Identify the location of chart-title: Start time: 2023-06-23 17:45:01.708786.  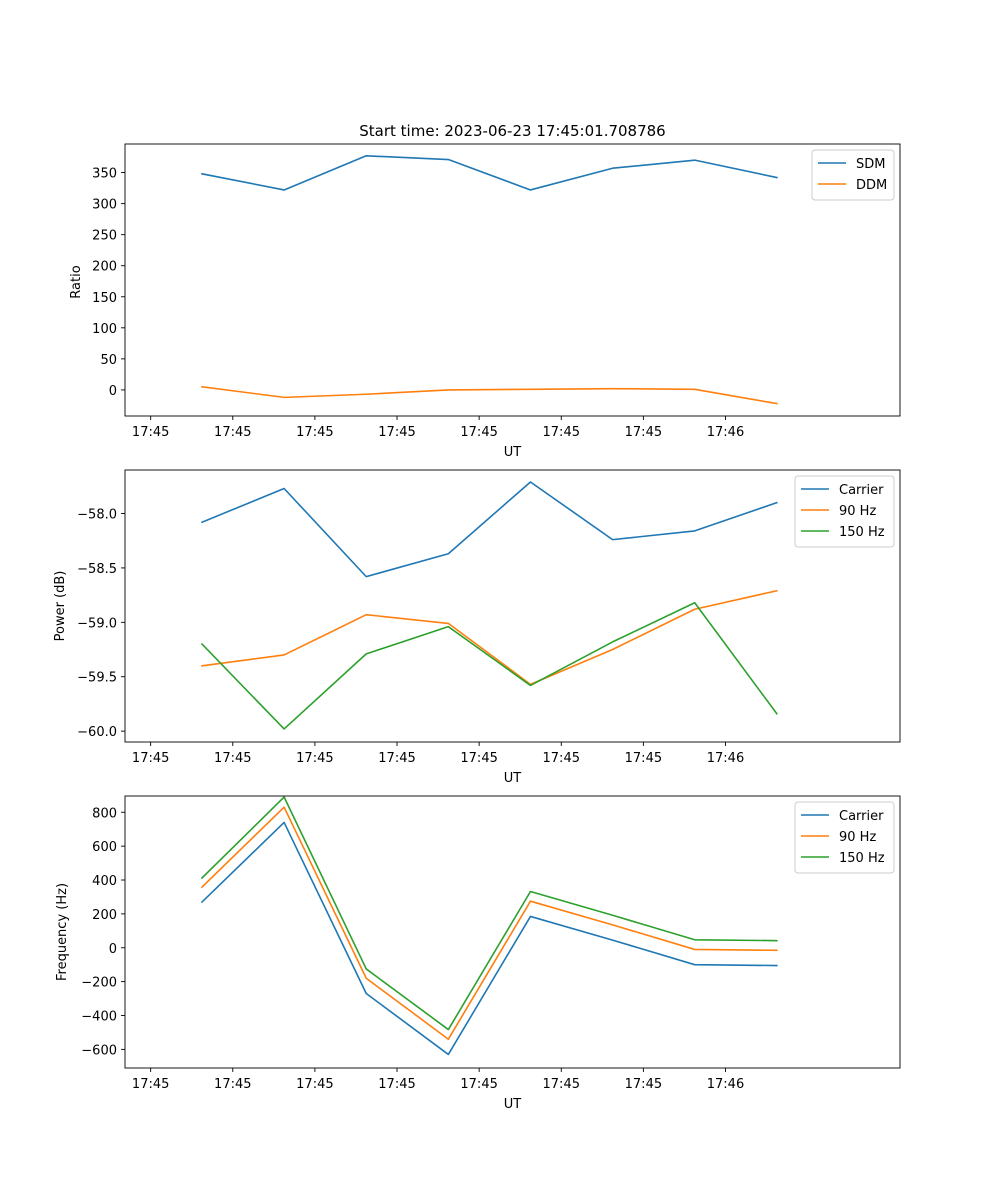
(512, 131).